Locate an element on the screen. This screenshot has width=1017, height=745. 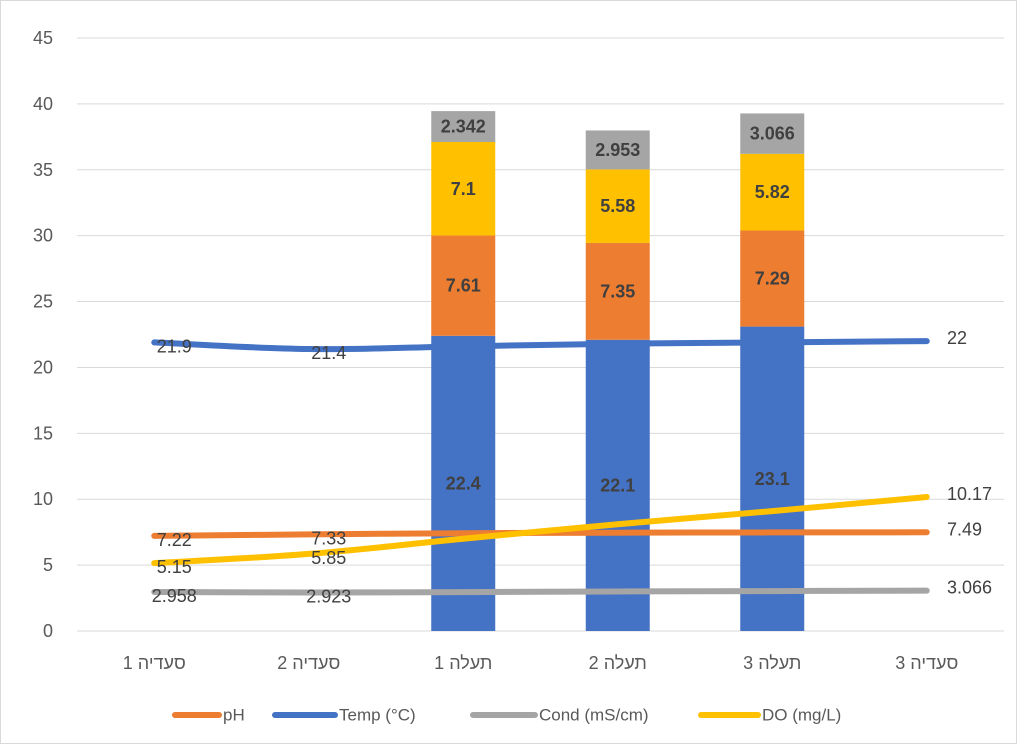
line-data-label: 2.958 is located at coordinates (174, 596).